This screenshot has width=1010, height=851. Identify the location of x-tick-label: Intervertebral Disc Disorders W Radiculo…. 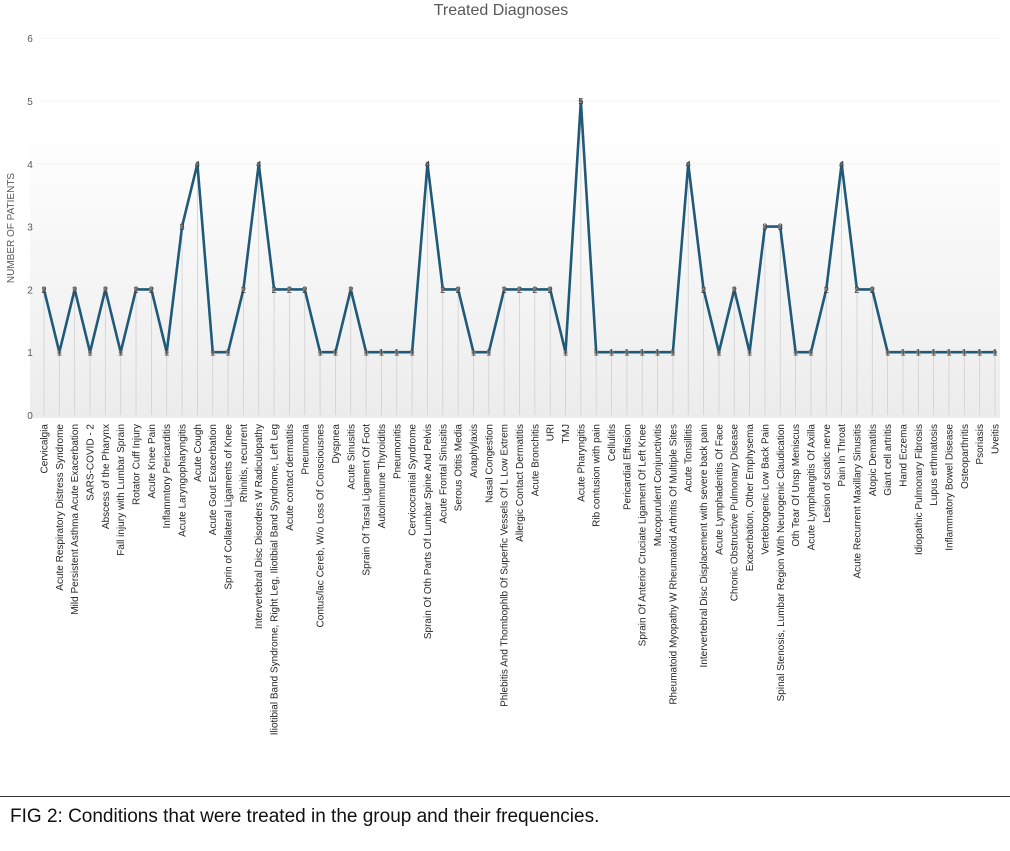
(259, 526).